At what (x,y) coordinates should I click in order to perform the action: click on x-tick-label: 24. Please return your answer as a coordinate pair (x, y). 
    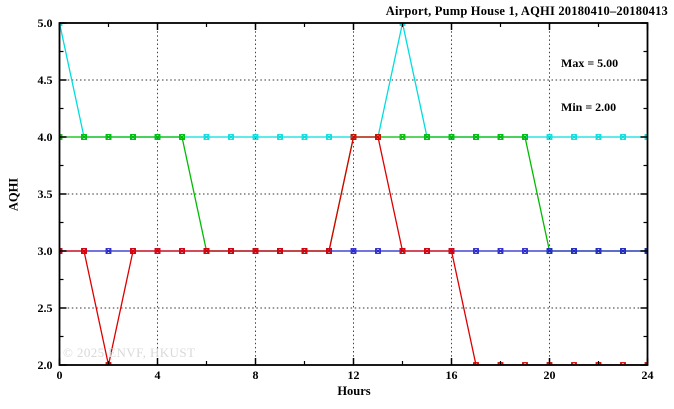
    Looking at the image, I should click on (648, 375).